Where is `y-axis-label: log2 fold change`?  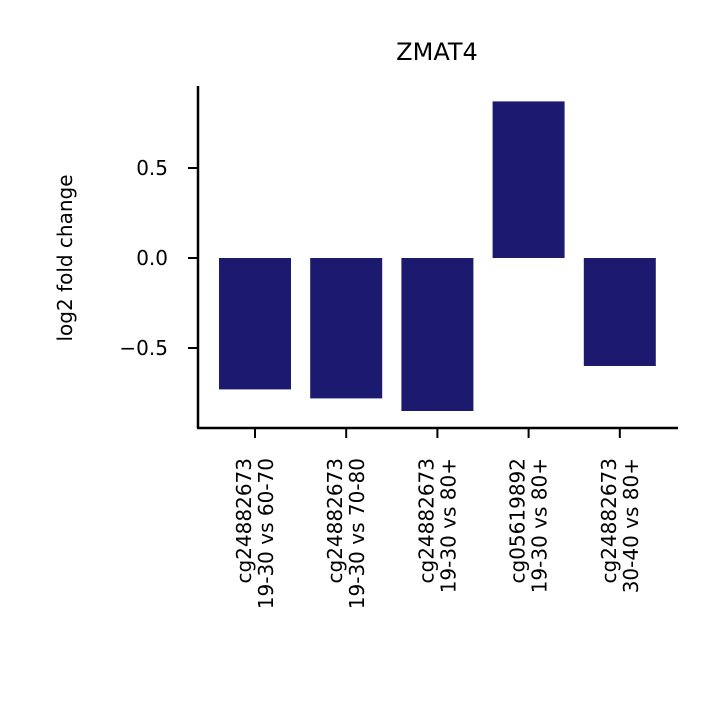
y-axis-label: log2 fold change is located at coordinates (65, 257).